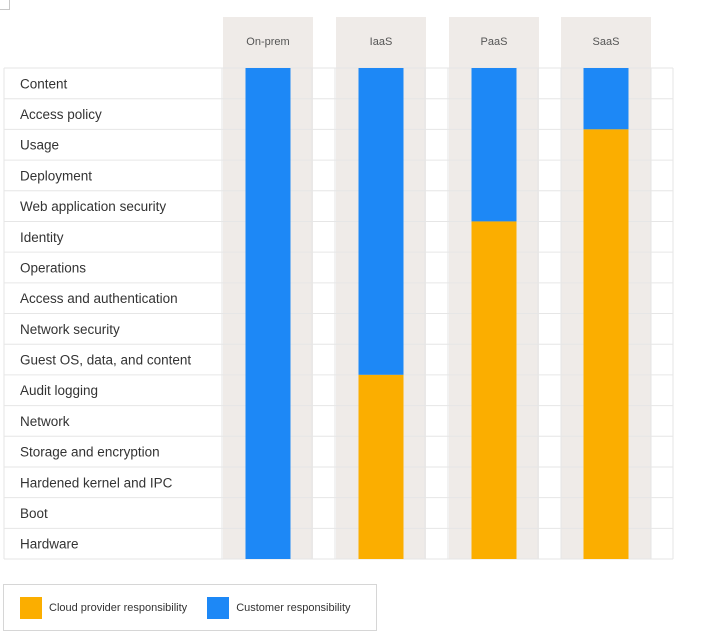  I want to click on bar-customer-on-prem, so click(268, 313).